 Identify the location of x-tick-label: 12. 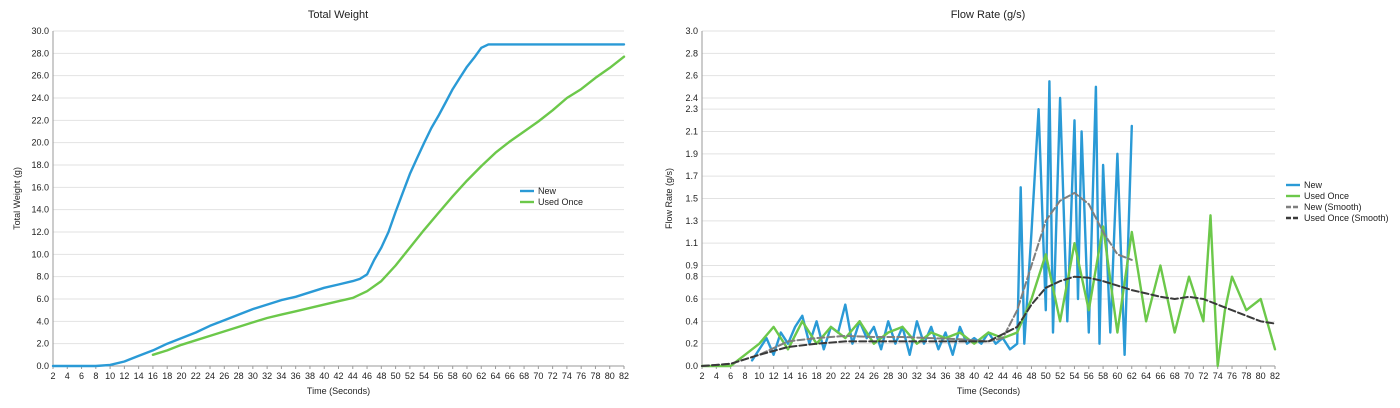
(124, 376).